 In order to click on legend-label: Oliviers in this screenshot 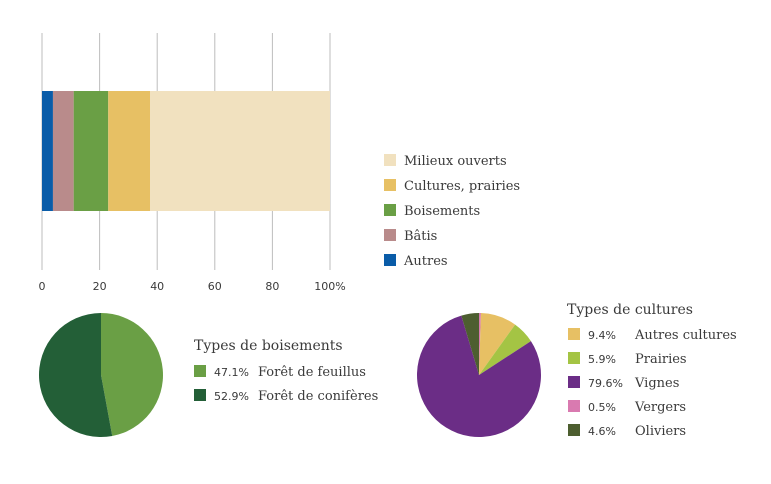, I will do `click(660, 431)`.